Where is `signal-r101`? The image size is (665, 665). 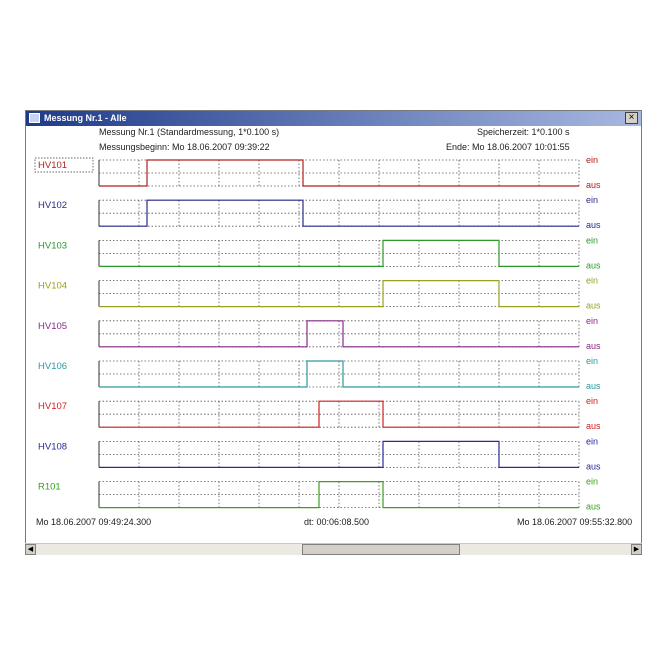 signal-r101 is located at coordinates (339, 495).